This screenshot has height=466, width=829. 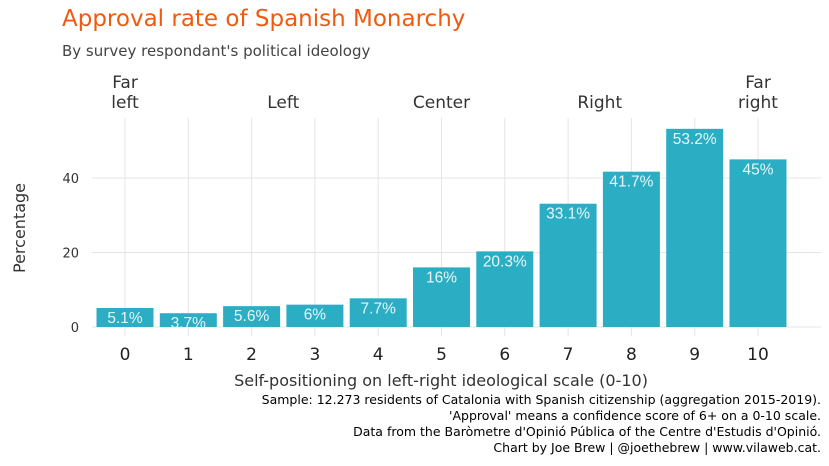 What do you see at coordinates (251, 355) in the screenshot?
I see `x-tick-label: 2` at bounding box center [251, 355].